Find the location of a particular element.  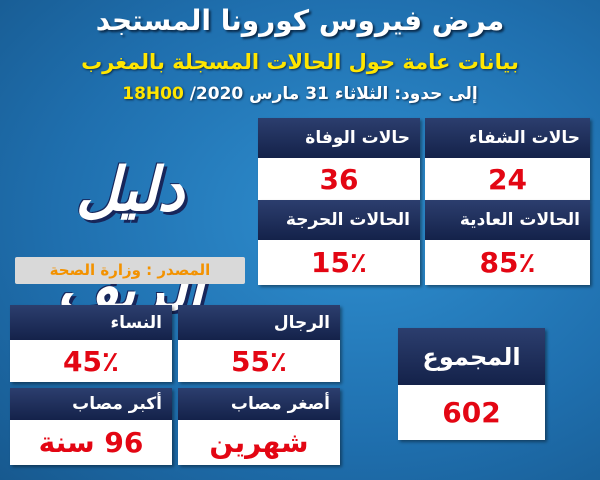

card-label: أصغر مصاب is located at coordinates (259, 404).